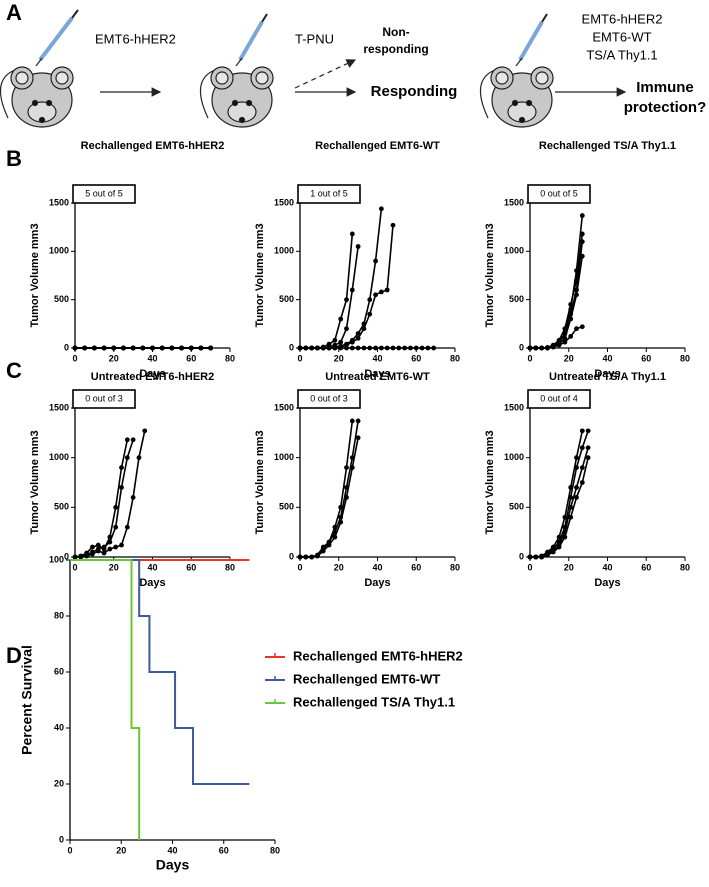  I want to click on legend-label: Rechallenged EMT6-WT, so click(366, 678).